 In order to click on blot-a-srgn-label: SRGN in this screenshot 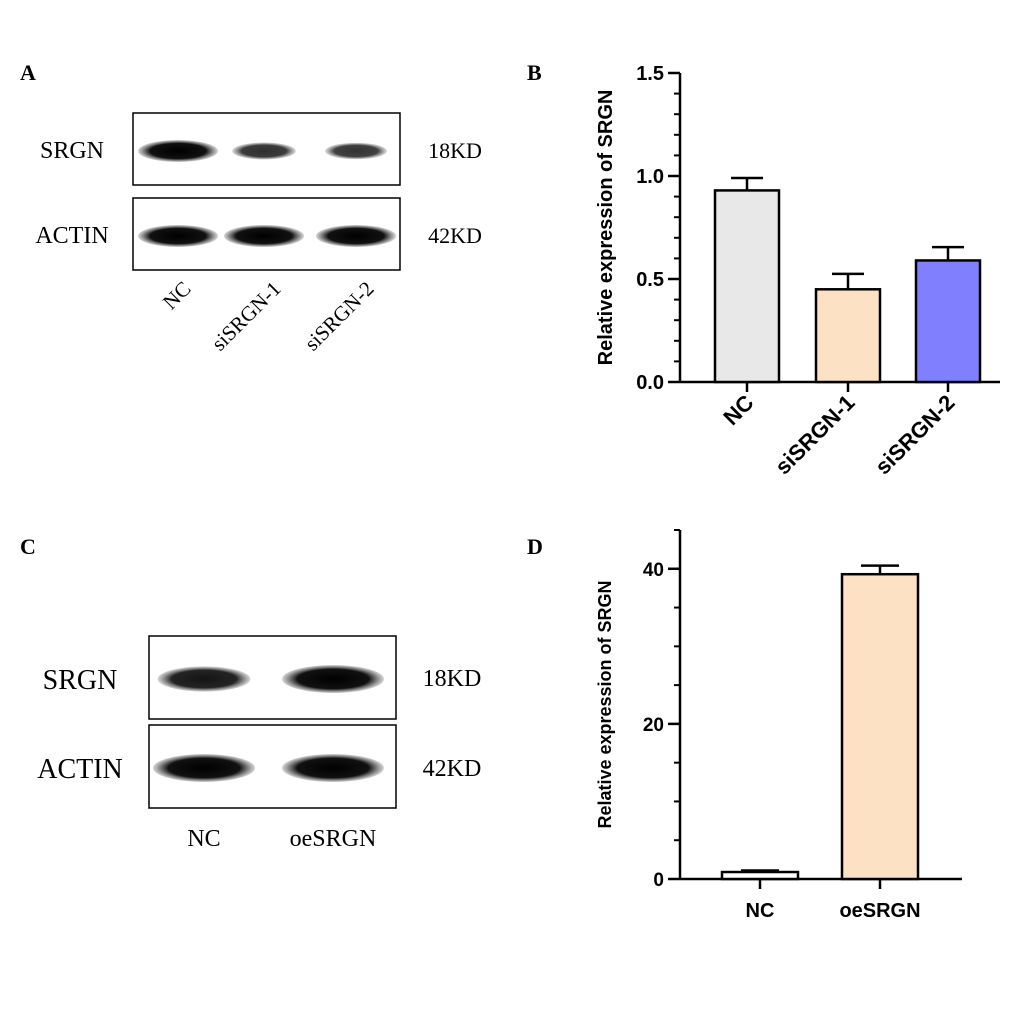, I will do `click(72, 151)`.